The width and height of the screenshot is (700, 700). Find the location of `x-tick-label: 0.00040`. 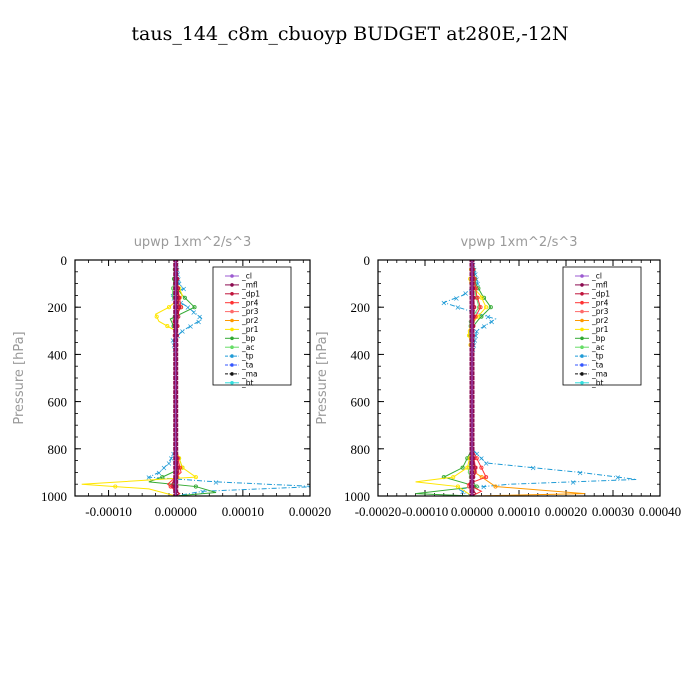

x-tick-label: 0.00040 is located at coordinates (660, 511).